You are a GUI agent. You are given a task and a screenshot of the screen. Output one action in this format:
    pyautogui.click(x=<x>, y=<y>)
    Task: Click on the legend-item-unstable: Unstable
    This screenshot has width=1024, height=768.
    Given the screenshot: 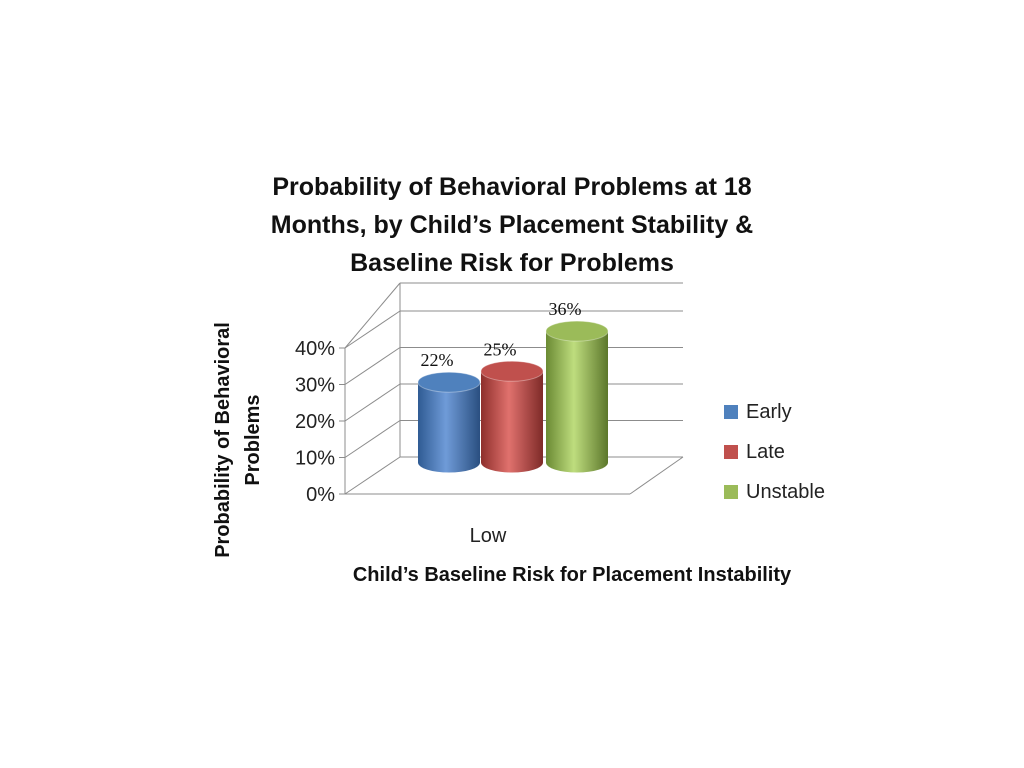 What is the action you would take?
    pyautogui.click(x=774, y=492)
    